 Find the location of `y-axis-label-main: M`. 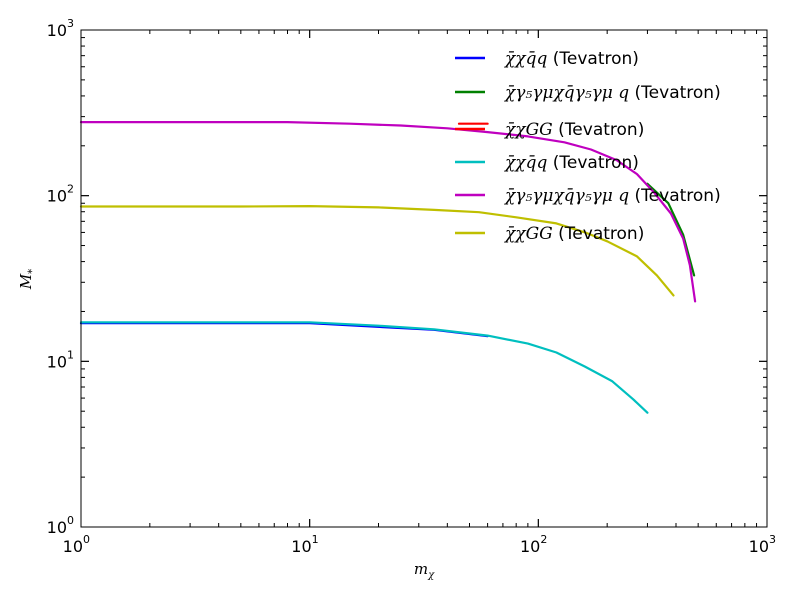

y-axis-label-main: M is located at coordinates (26, 281).